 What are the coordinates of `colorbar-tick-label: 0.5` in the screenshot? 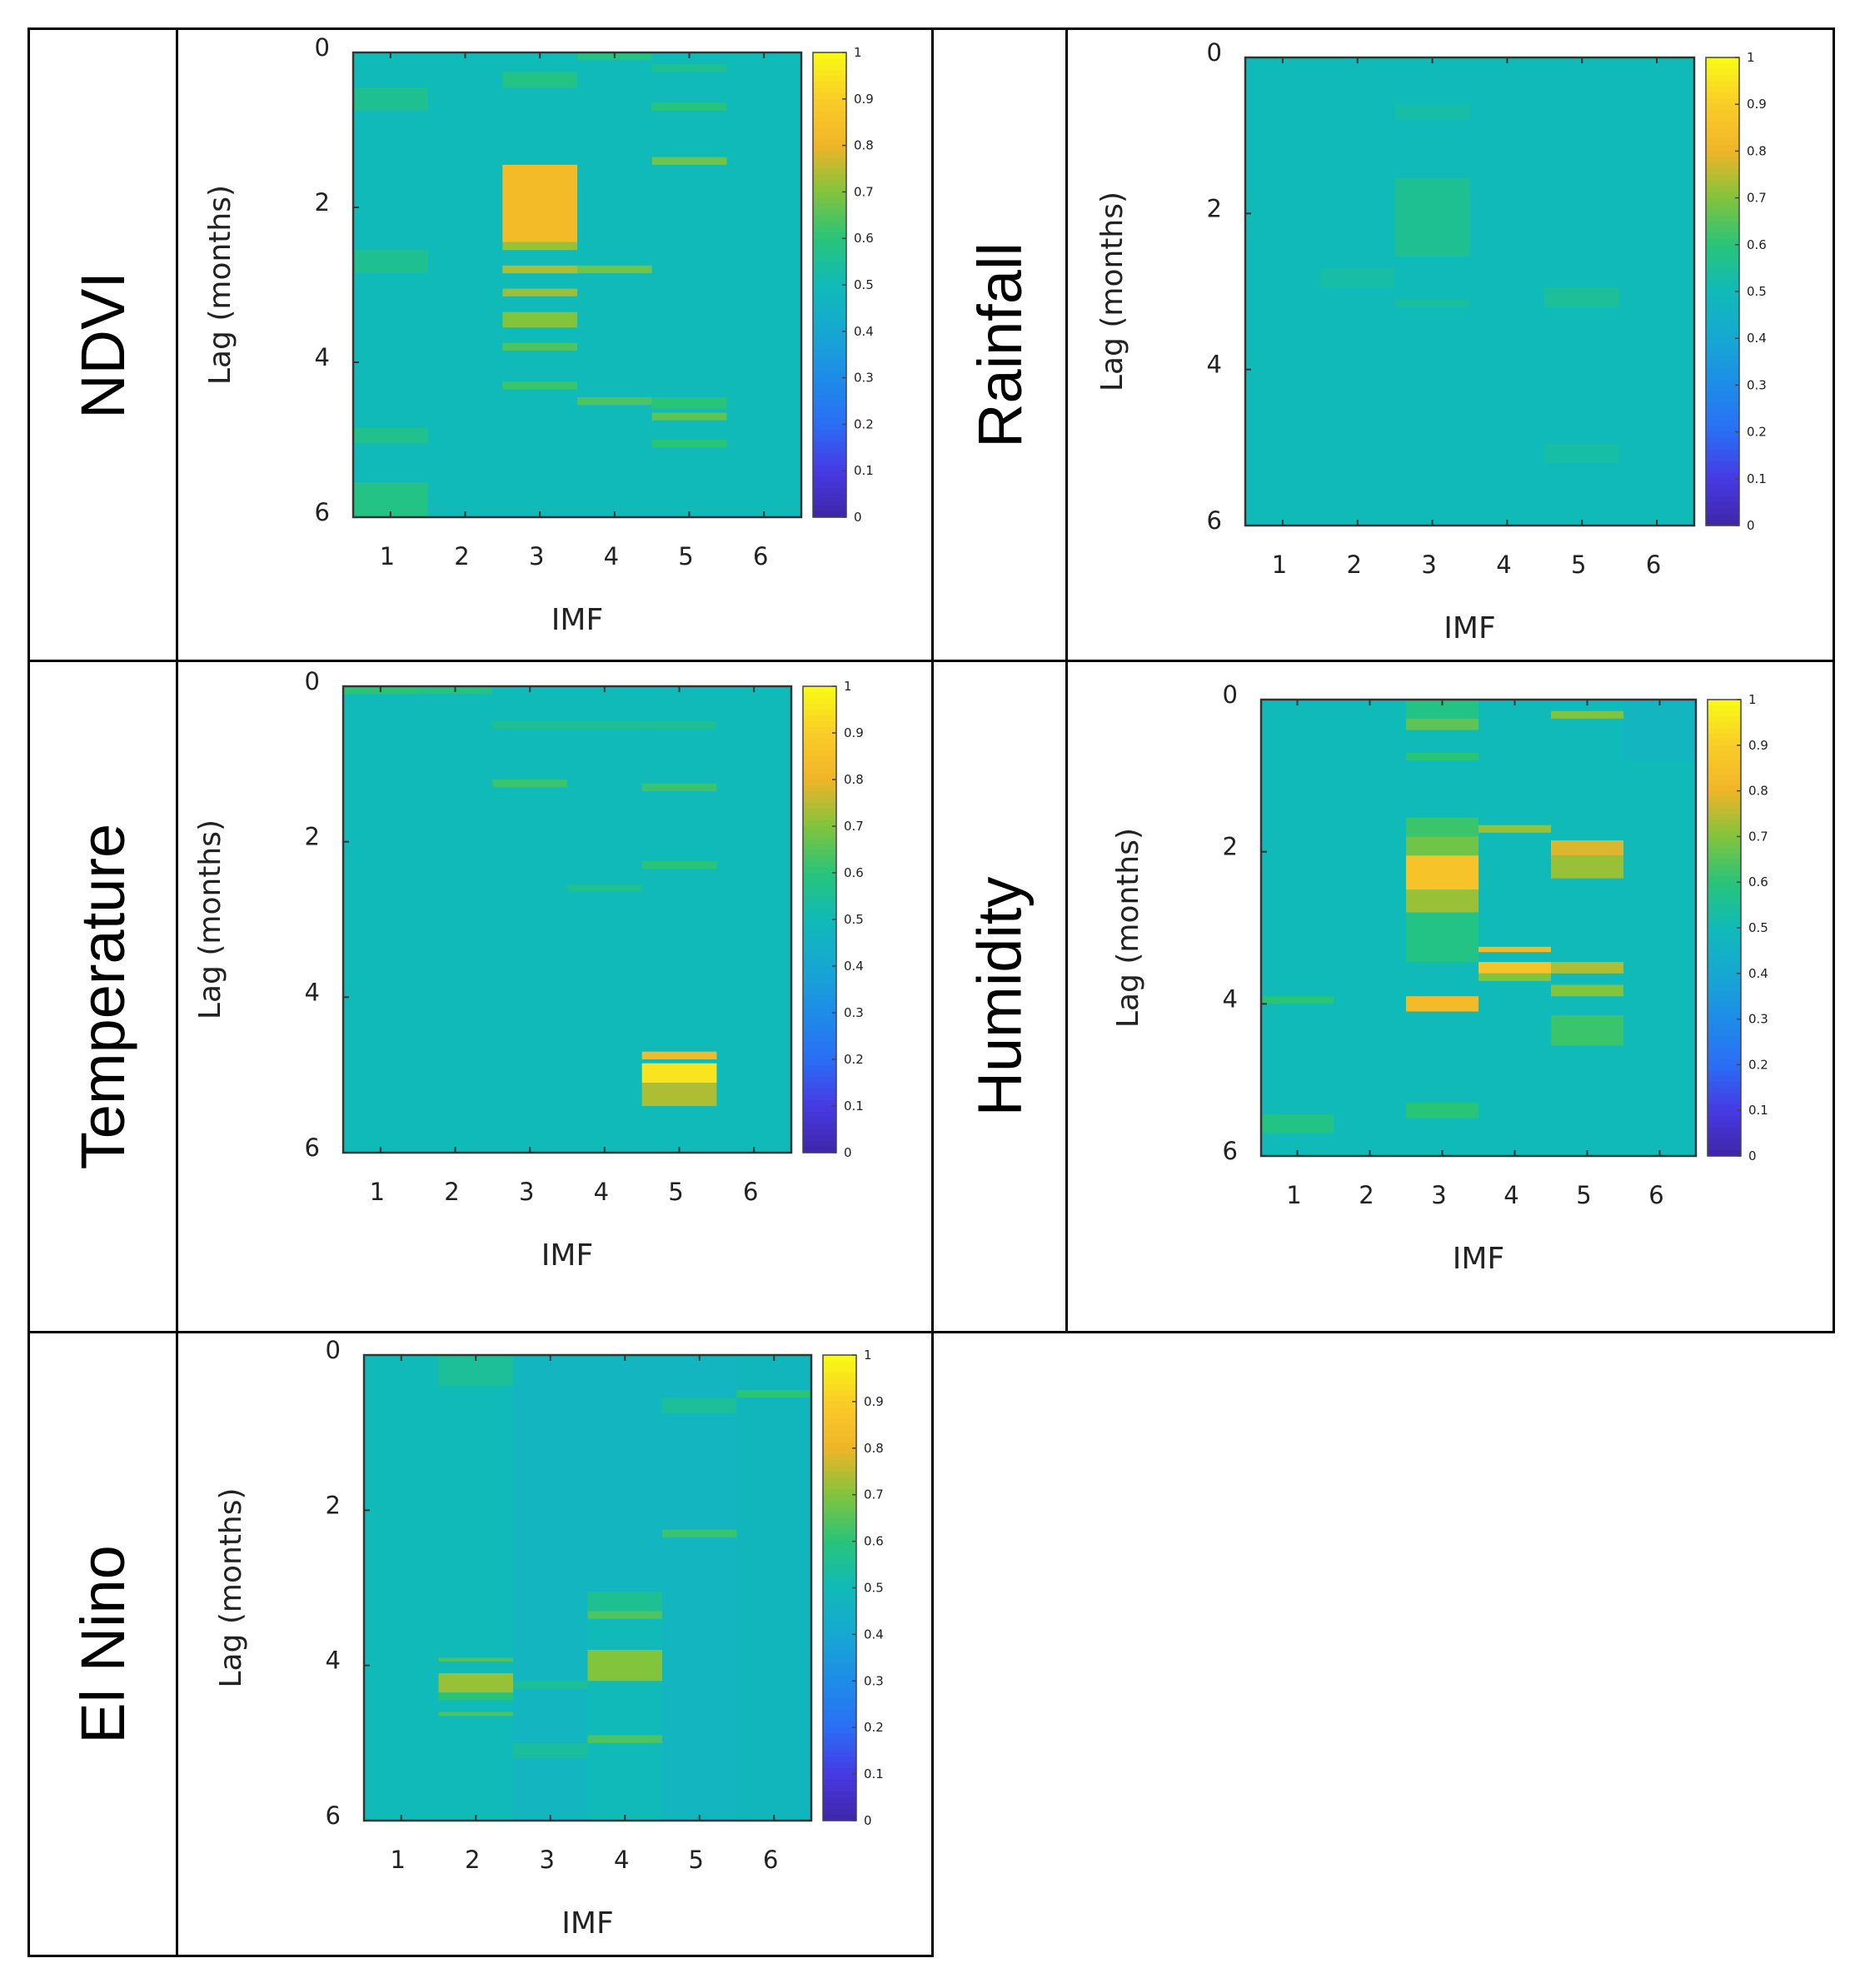 It's located at (1758, 928).